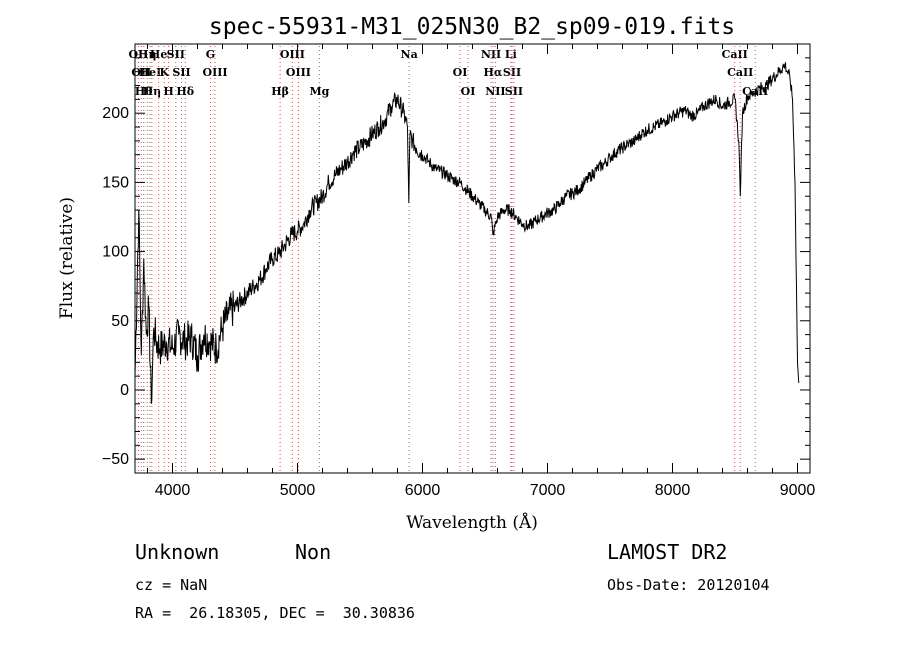 The height and width of the screenshot is (650, 900). What do you see at coordinates (210, 54) in the screenshot?
I see `marker-label: G` at bounding box center [210, 54].